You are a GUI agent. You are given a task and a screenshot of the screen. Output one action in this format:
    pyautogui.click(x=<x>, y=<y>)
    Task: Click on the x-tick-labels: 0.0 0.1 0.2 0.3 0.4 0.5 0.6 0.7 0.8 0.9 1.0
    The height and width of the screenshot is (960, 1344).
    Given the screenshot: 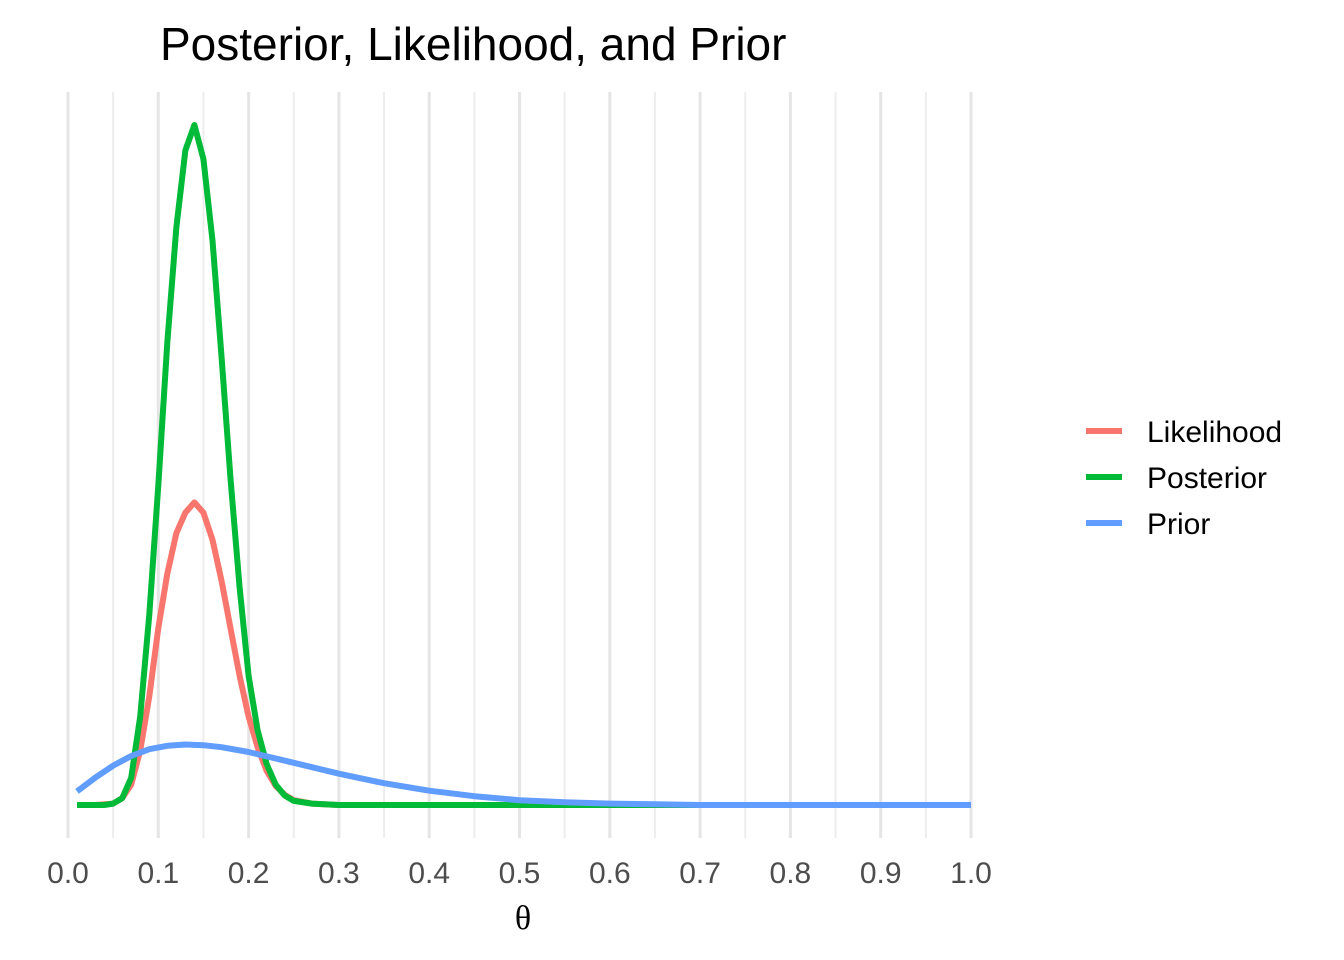 What is the action you would take?
    pyautogui.click(x=519, y=873)
    